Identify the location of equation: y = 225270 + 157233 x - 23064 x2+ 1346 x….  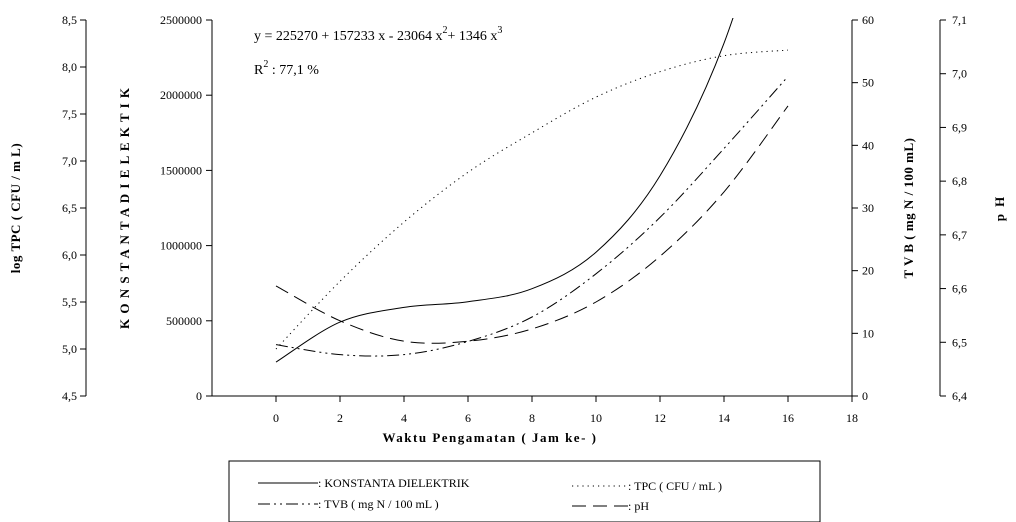
(378, 34).